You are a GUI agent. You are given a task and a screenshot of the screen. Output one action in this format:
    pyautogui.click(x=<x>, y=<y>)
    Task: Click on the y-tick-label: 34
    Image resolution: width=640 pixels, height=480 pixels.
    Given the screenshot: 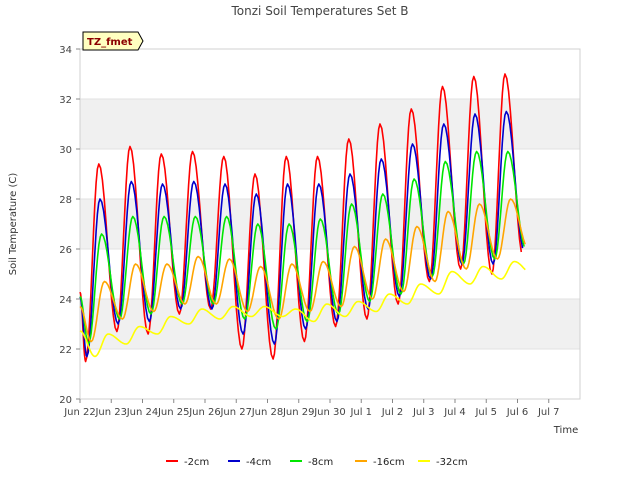 What is the action you would take?
    pyautogui.click(x=65, y=50)
    